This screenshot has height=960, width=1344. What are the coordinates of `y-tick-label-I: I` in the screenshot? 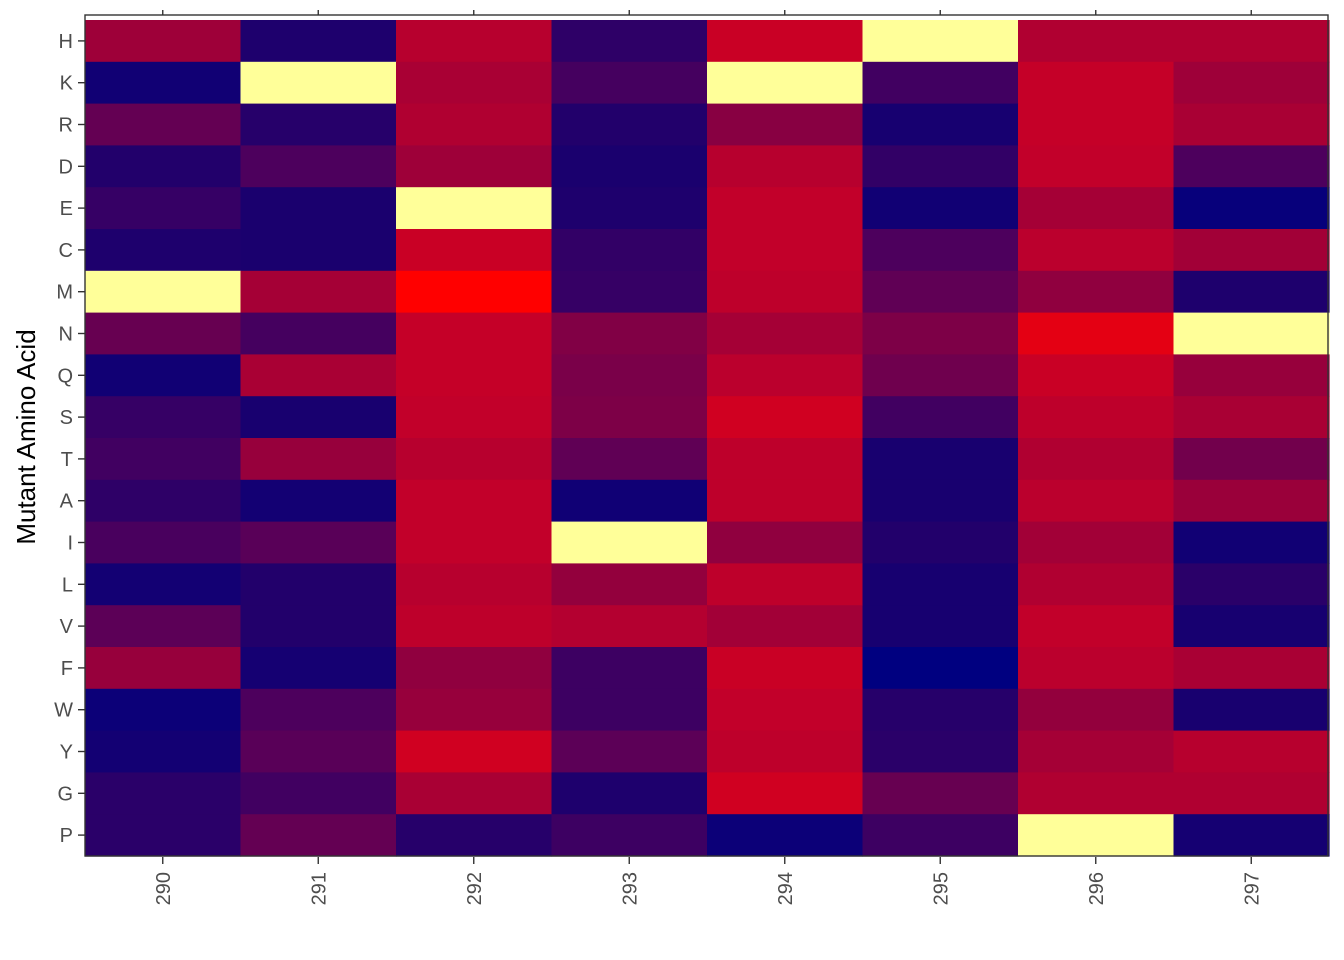 It's located at (70, 544).